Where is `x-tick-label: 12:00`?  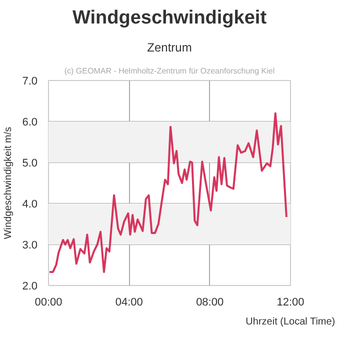 x-tick-label: 12:00 is located at coordinates (290, 302).